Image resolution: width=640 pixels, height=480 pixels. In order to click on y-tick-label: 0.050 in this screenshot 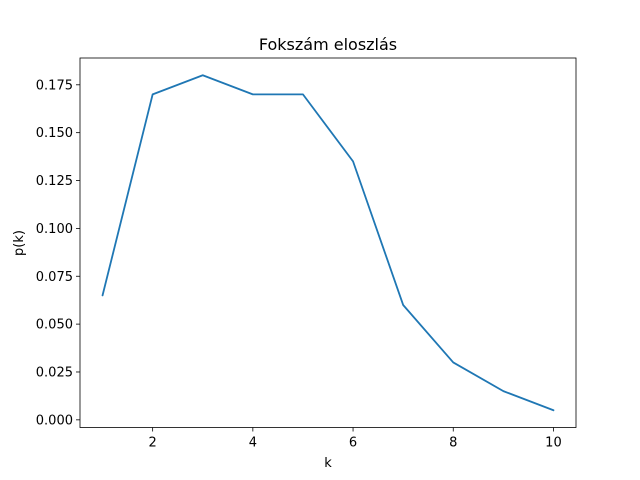, I will do `click(54, 325)`.